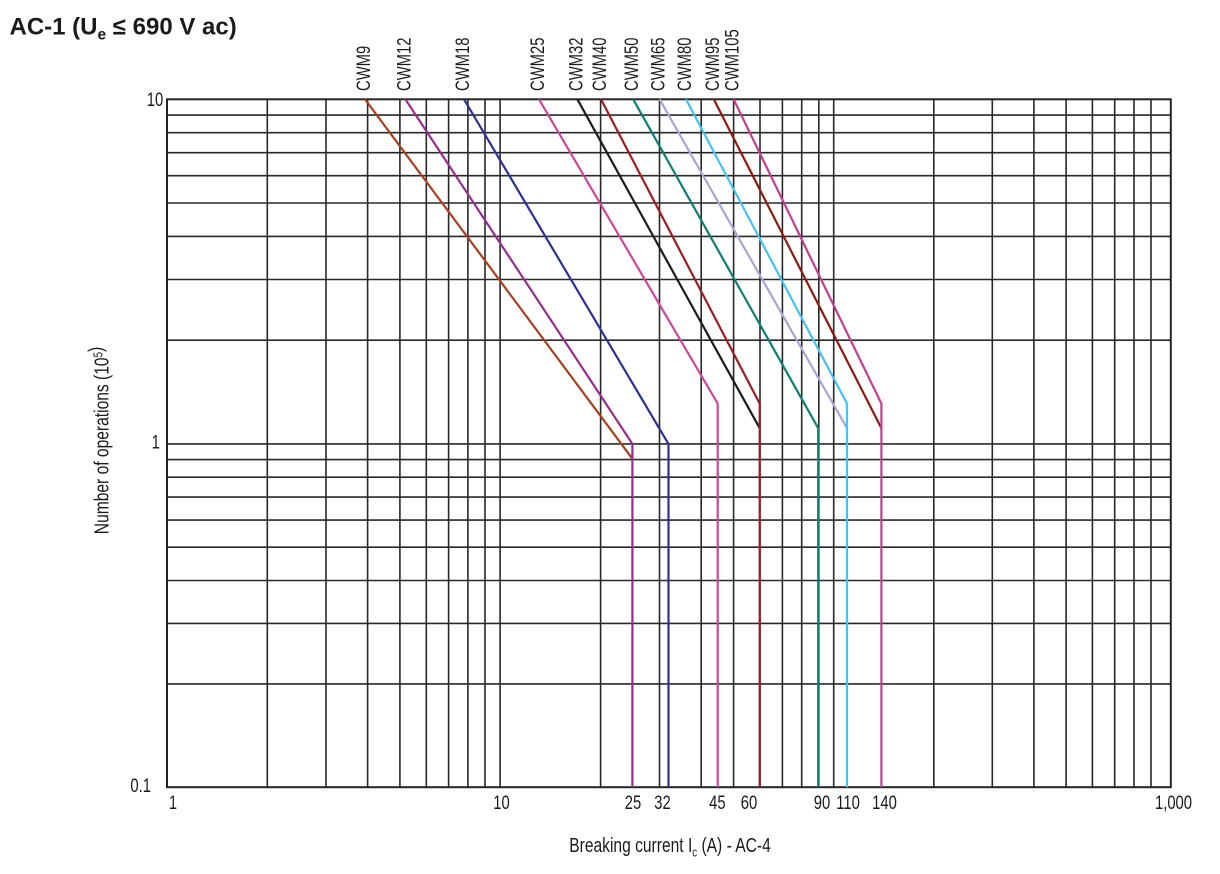  What do you see at coordinates (848, 802) in the screenshot?
I see `svg-text: 110` at bounding box center [848, 802].